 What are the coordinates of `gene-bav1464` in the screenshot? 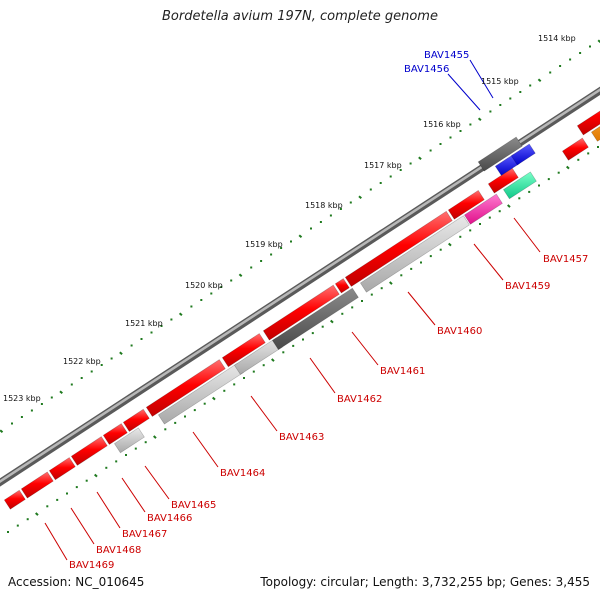 It's located at (185, 388).